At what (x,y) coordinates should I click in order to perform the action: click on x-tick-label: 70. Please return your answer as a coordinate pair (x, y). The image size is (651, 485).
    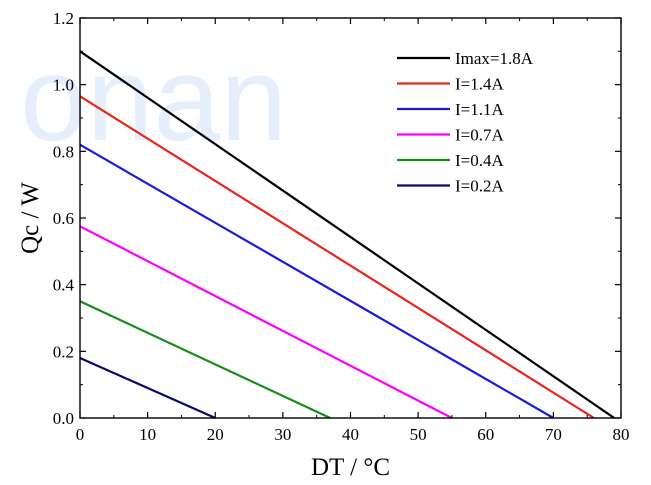
    Looking at the image, I should click on (553, 434).